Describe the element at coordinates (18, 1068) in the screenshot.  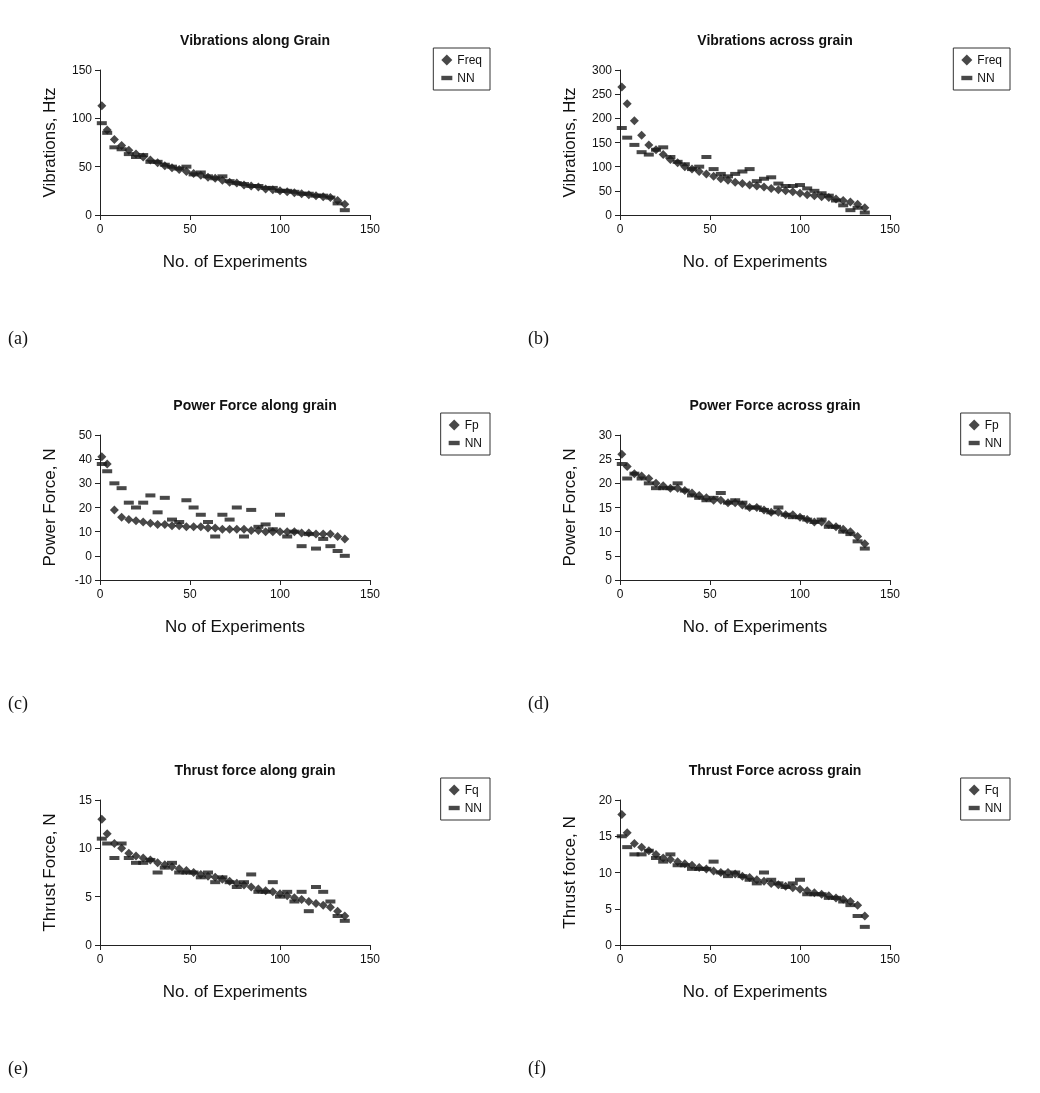
I see `text: (e)` at that location.